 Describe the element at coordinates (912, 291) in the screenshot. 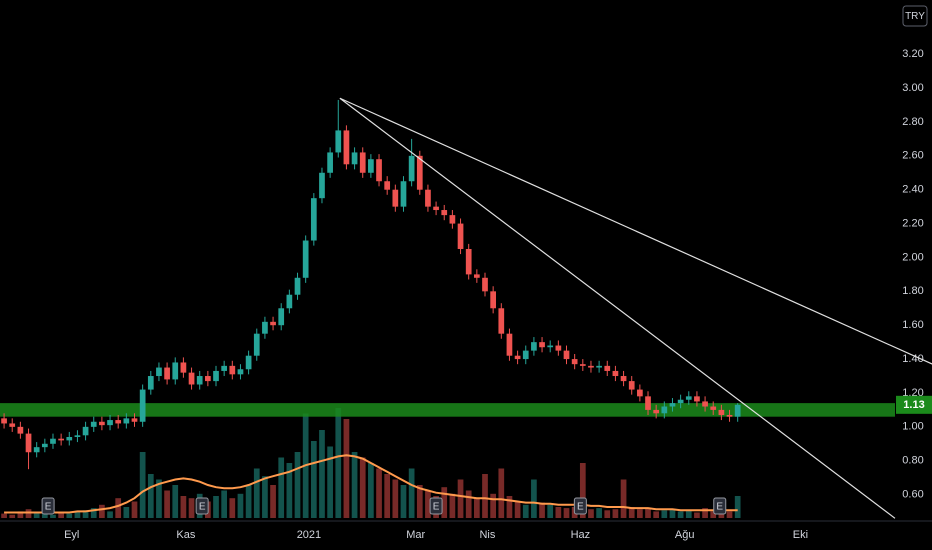

I see `y-tick-label: 1.80` at that location.